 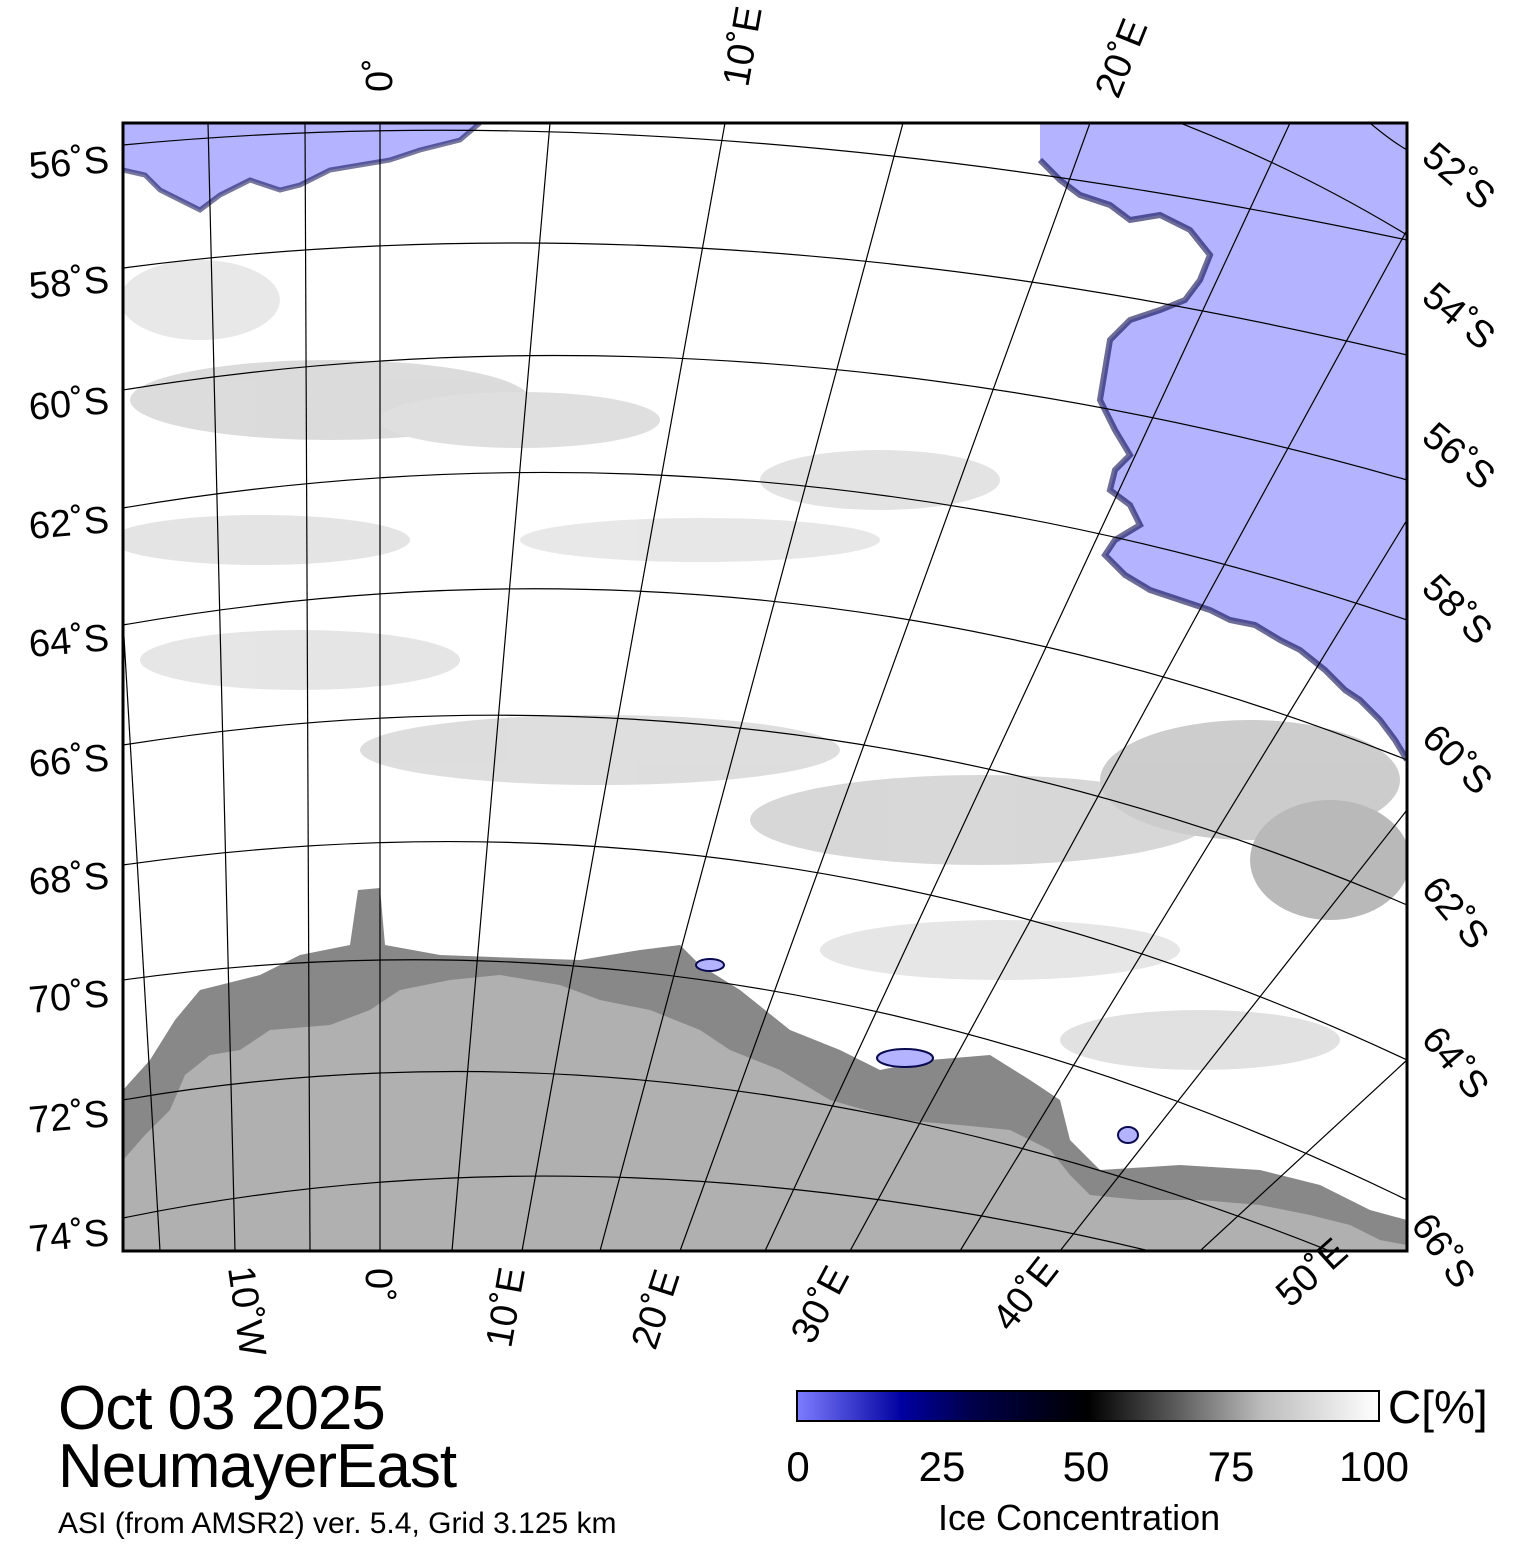 I want to click on data-source: ASI (from AMSR2) ver. 5.4, Grid 3.125 km, so click(x=337, y=1523).